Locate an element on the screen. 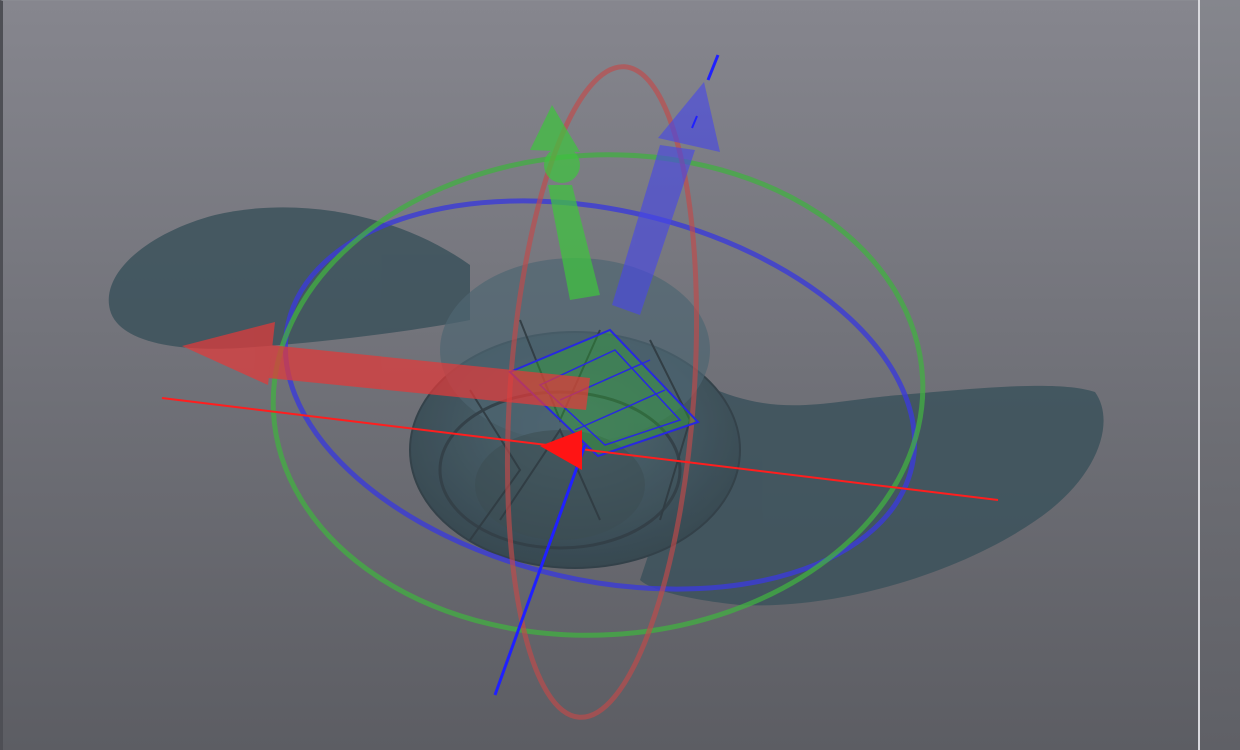 The width and height of the screenshot is (1240, 750). propeller-blade-right is located at coordinates (872, 495).